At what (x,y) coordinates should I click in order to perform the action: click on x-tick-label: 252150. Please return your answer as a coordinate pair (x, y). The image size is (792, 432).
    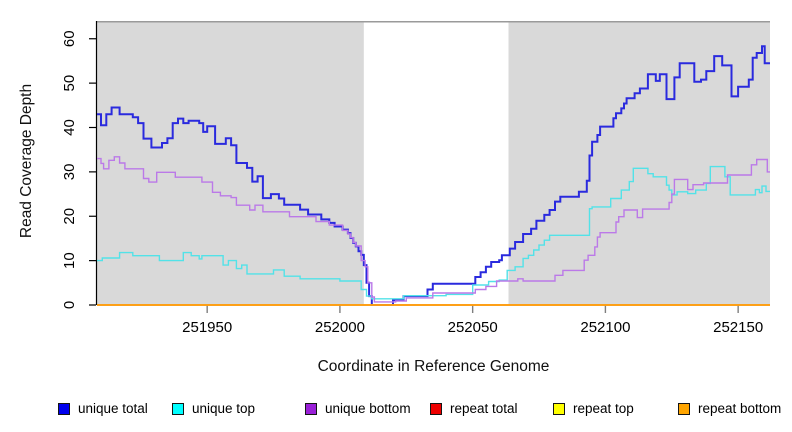
    Looking at the image, I should click on (738, 327).